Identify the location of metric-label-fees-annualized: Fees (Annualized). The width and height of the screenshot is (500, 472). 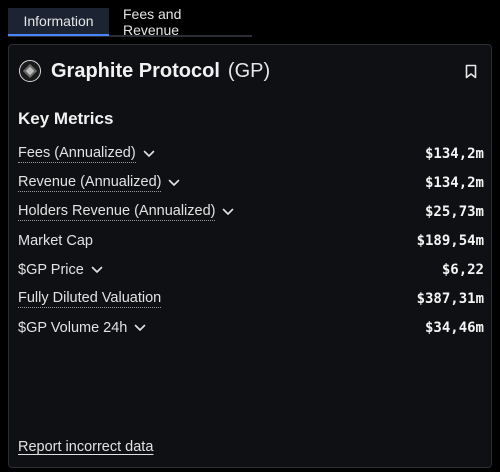
(77, 153).